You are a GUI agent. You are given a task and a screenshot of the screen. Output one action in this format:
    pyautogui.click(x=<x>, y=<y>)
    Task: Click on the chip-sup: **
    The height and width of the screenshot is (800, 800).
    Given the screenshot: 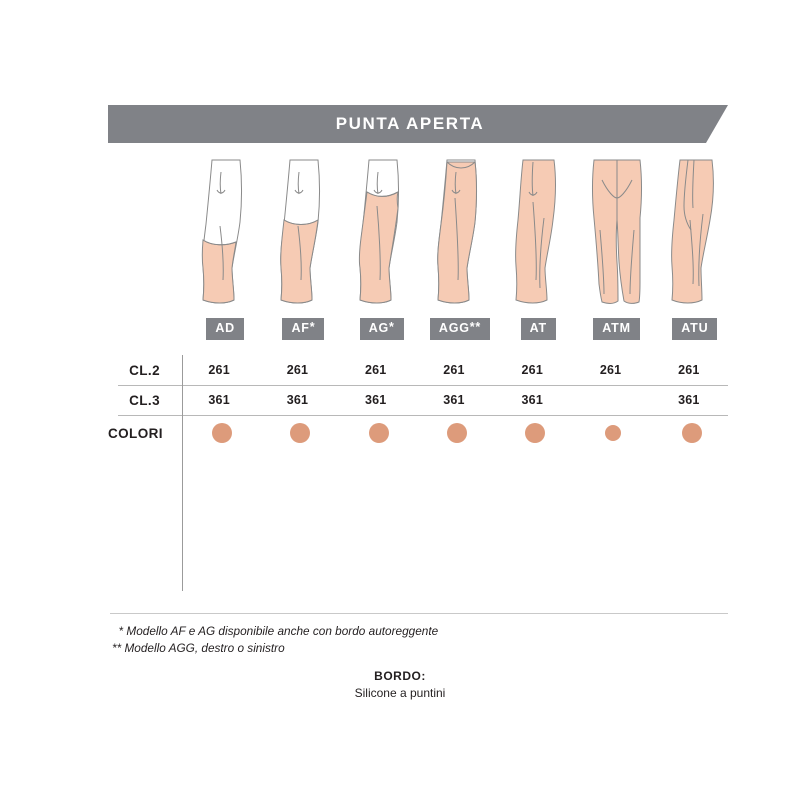 What is the action you would take?
    pyautogui.click(x=475, y=327)
    